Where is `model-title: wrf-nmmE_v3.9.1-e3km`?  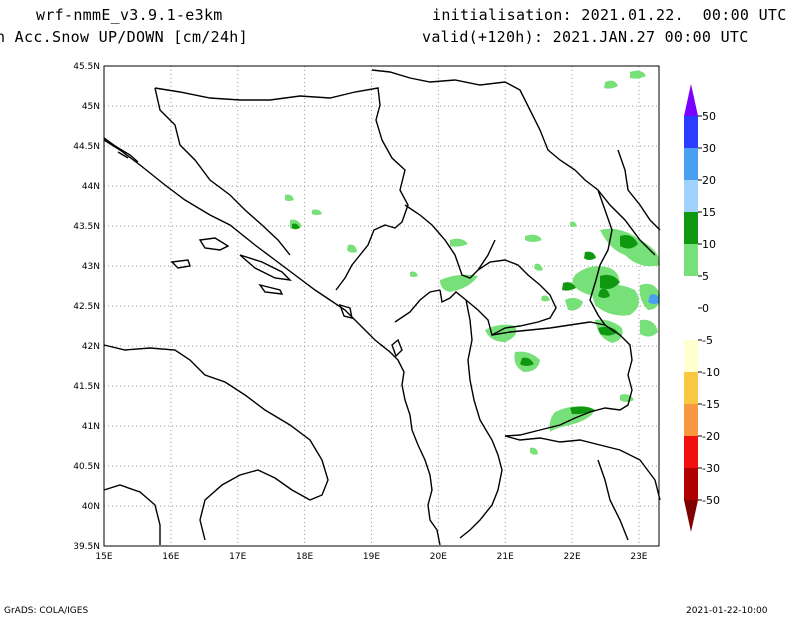 model-title: wrf-nmmE_v3.9.1-e3km is located at coordinates (129, 15).